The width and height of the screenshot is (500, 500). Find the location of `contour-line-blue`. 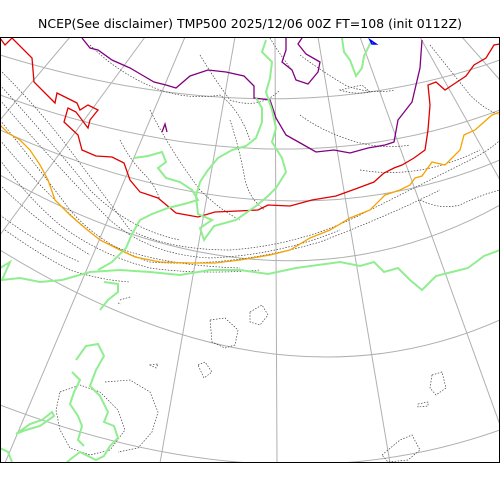

contour-line-blue is located at coordinates (373, 41).